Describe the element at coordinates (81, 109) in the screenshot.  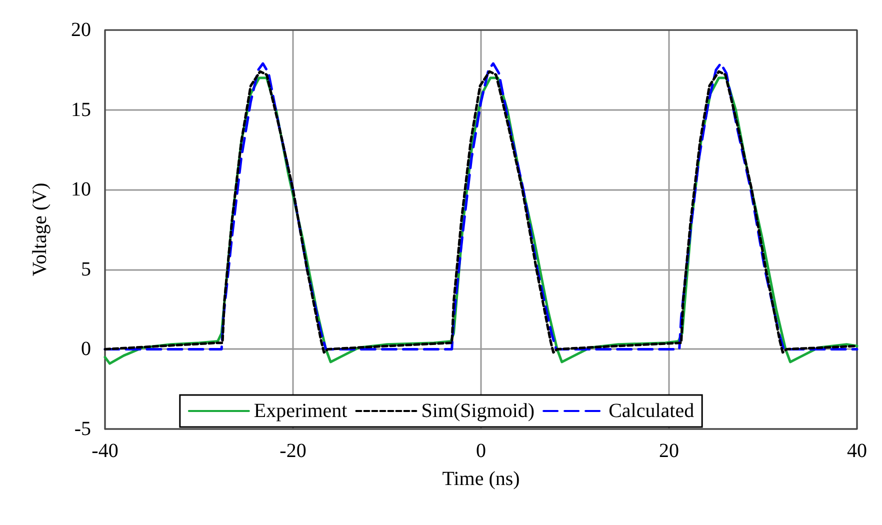
I see `y-tick-label: 15` at that location.